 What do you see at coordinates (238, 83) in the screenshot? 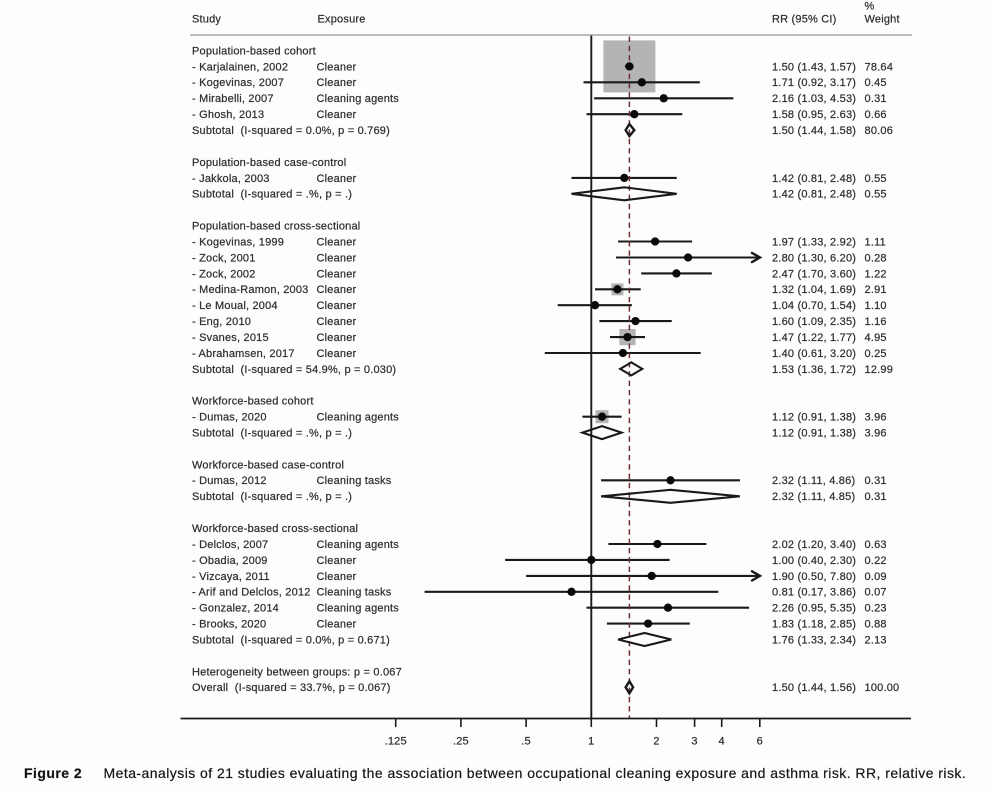
I see `svg-text: - Kogevinas, 2007` at bounding box center [238, 83].